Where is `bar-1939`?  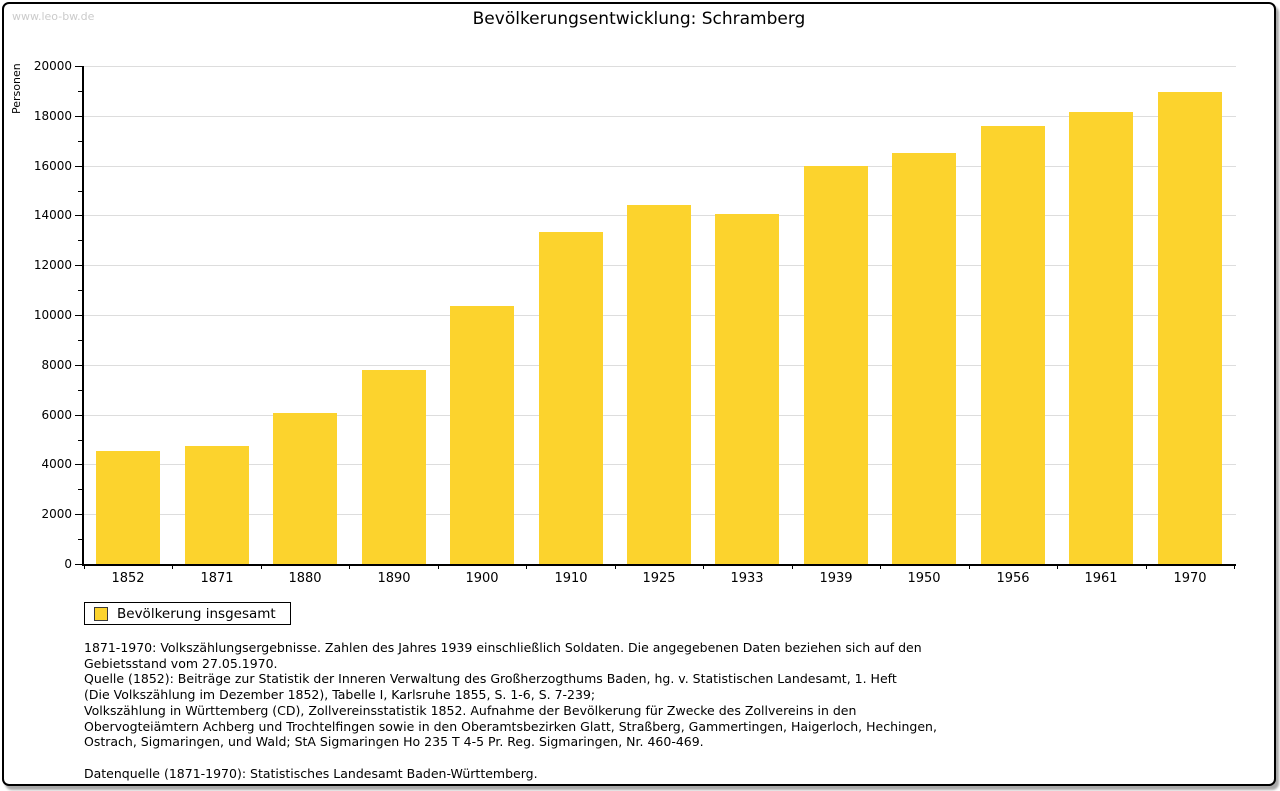
bar-1939 is located at coordinates (836, 365).